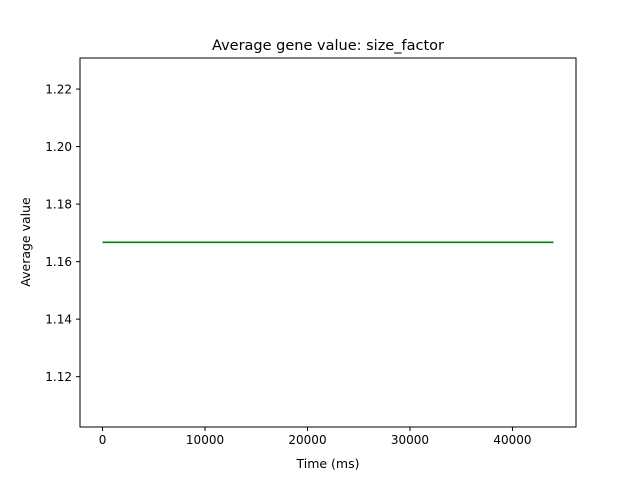  What do you see at coordinates (58, 320) in the screenshot?
I see `y-tick-label: 1.14` at bounding box center [58, 320].